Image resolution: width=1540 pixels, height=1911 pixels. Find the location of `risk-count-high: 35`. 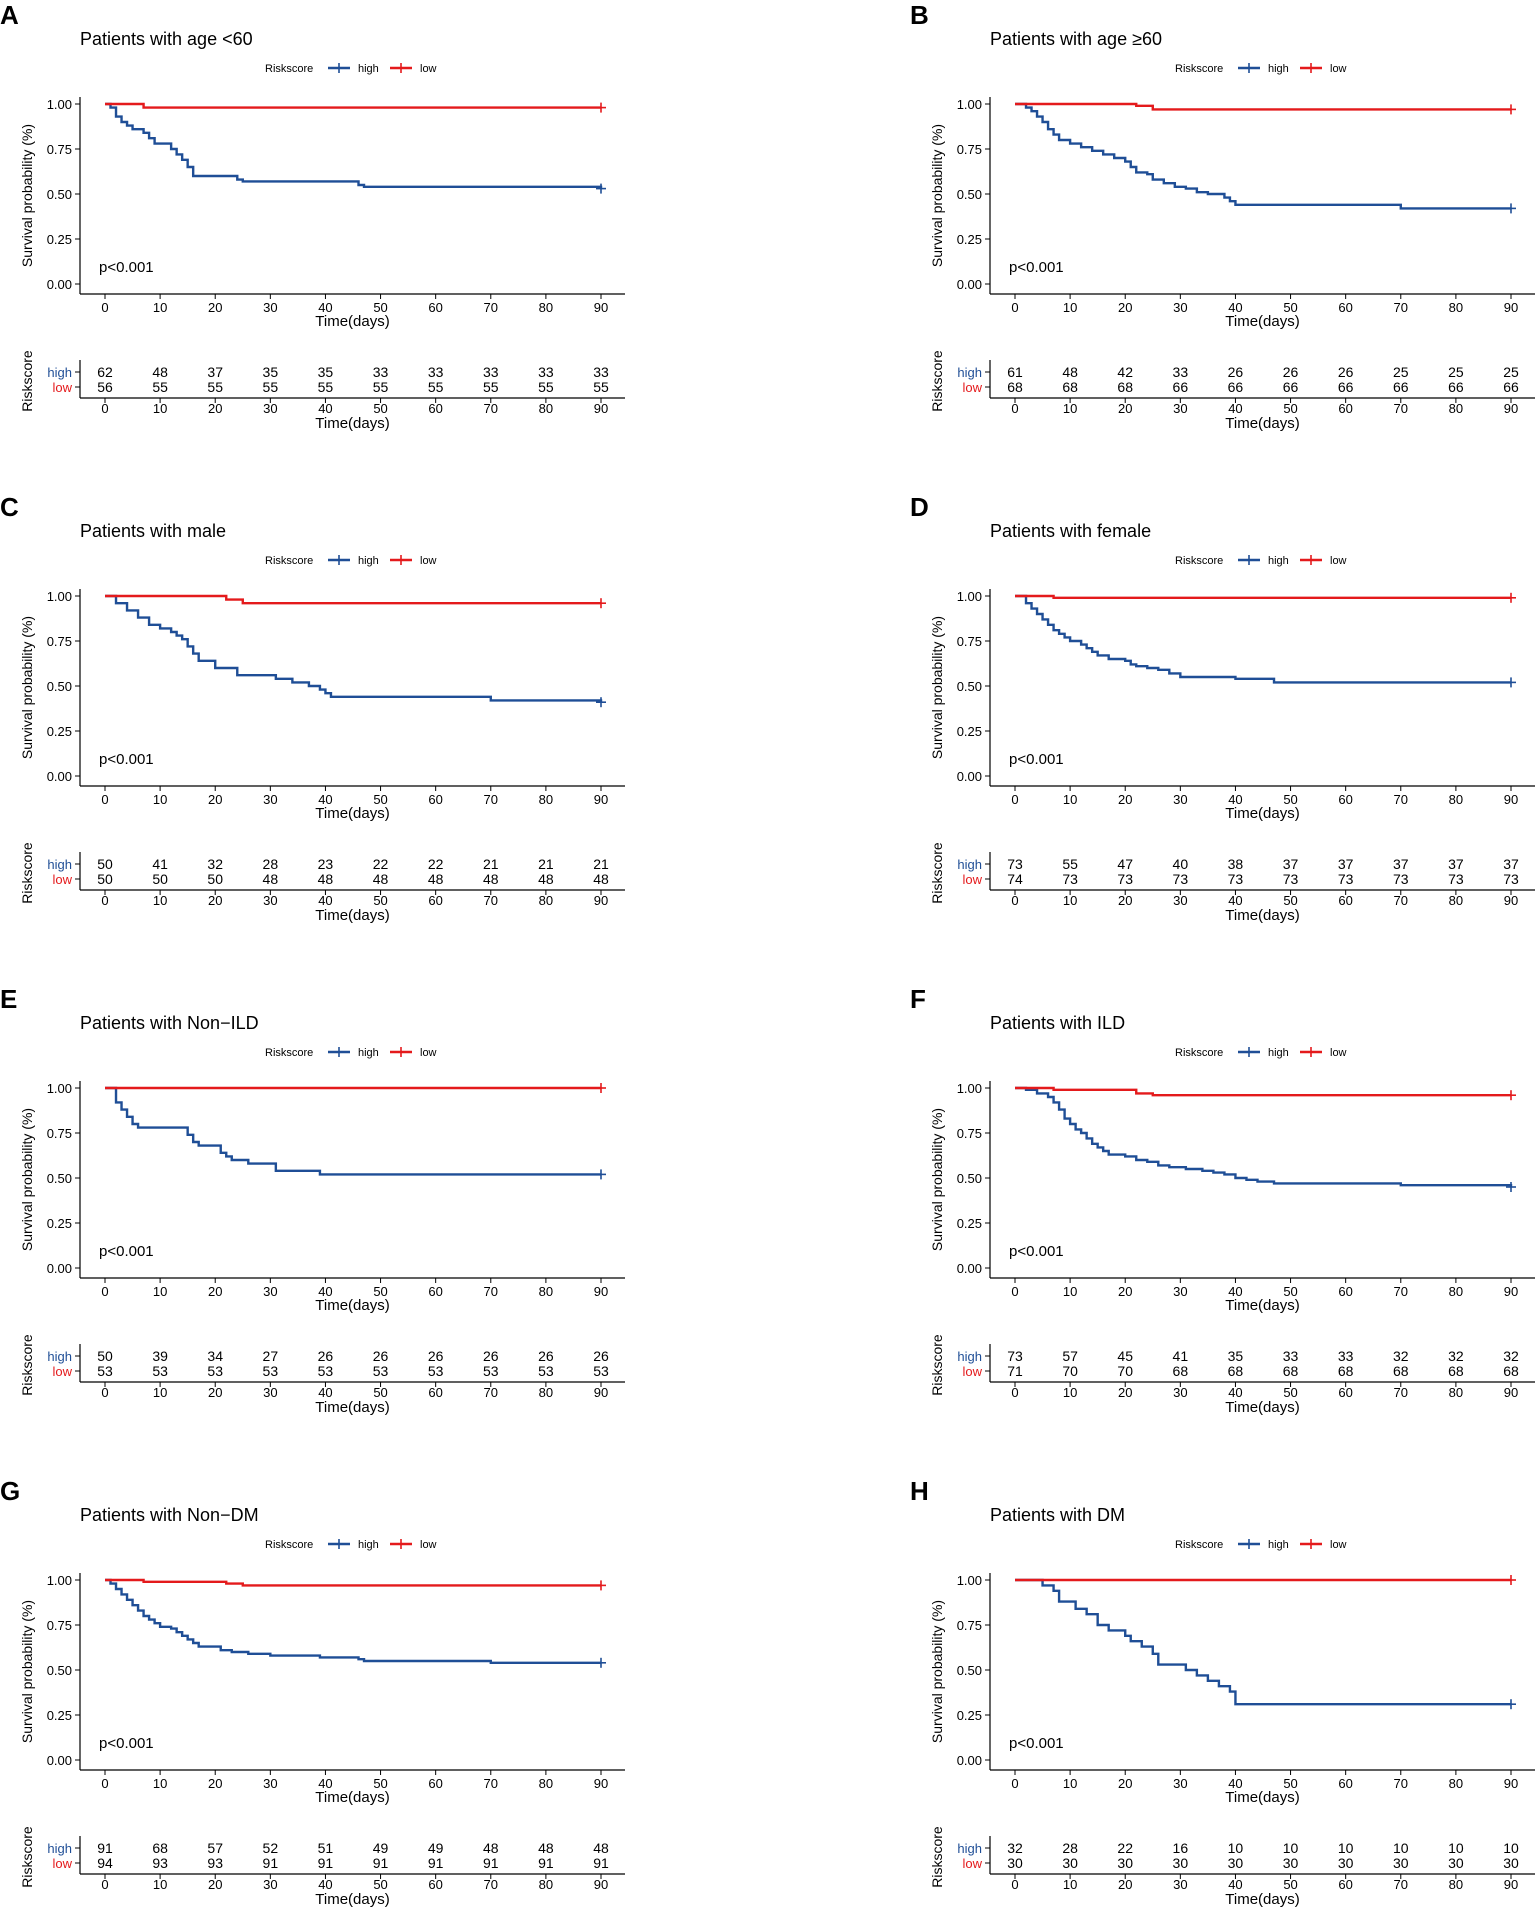

risk-count-high: 35 is located at coordinates (326, 372).